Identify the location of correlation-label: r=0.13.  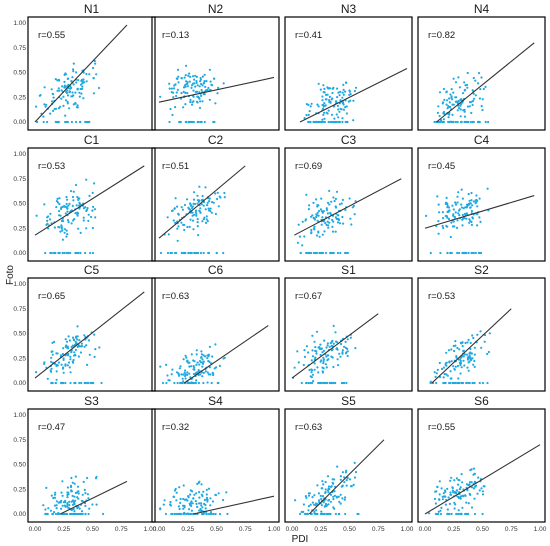
(175, 35).